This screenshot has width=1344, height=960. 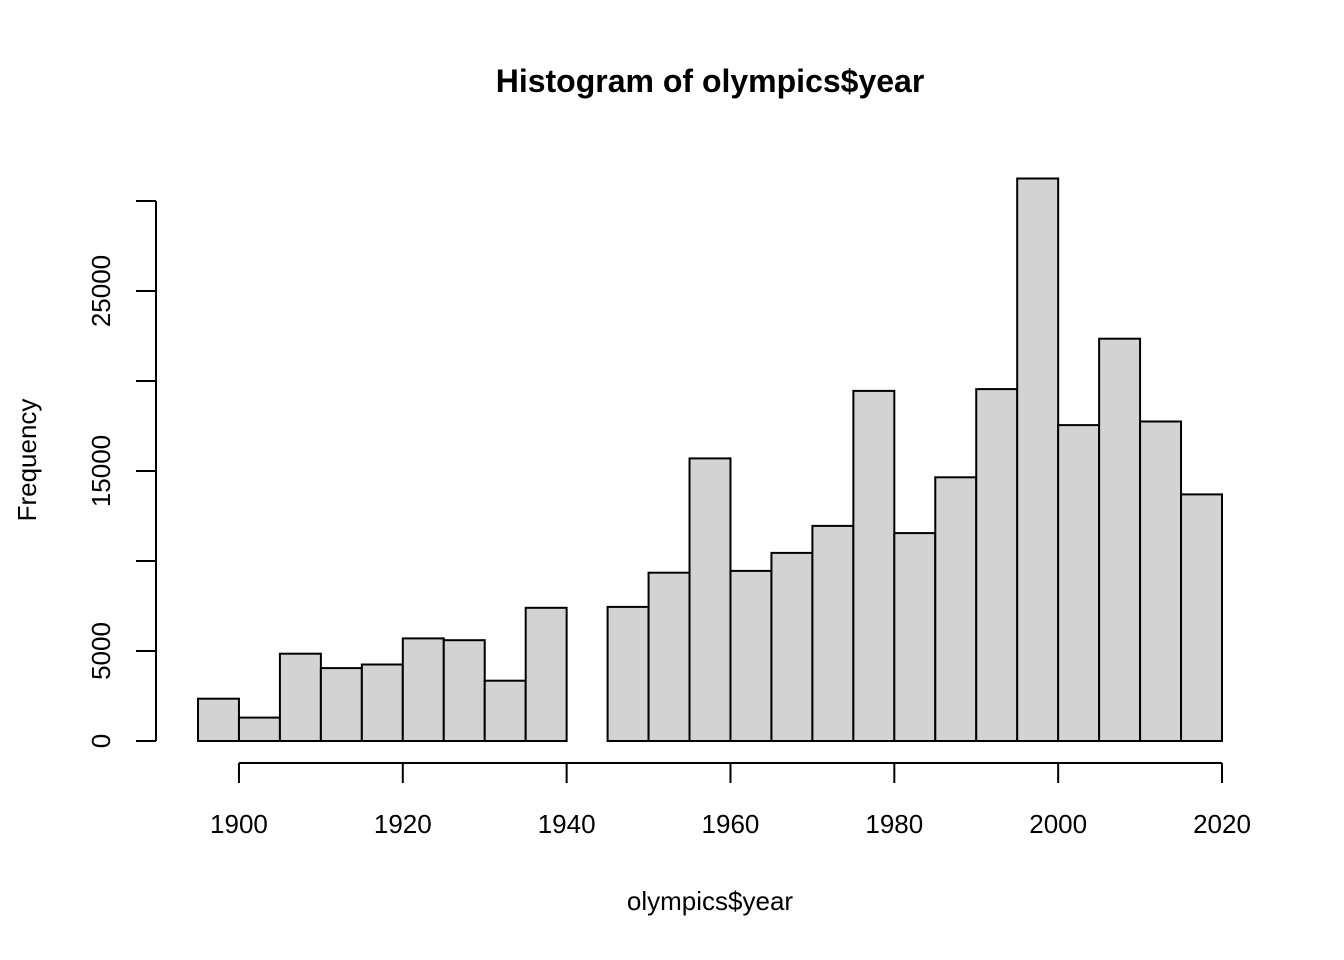 I want to click on y-tick-label: 5000, so click(x=101, y=651).